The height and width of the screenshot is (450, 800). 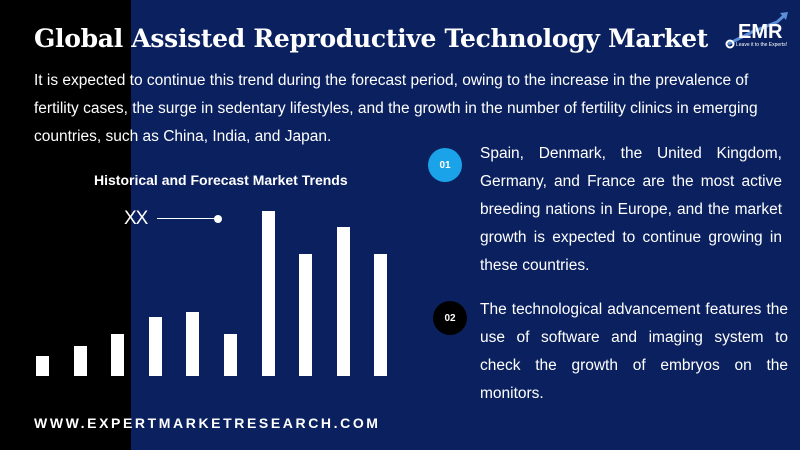 I want to click on point-badge-01: 01, so click(x=445, y=165).